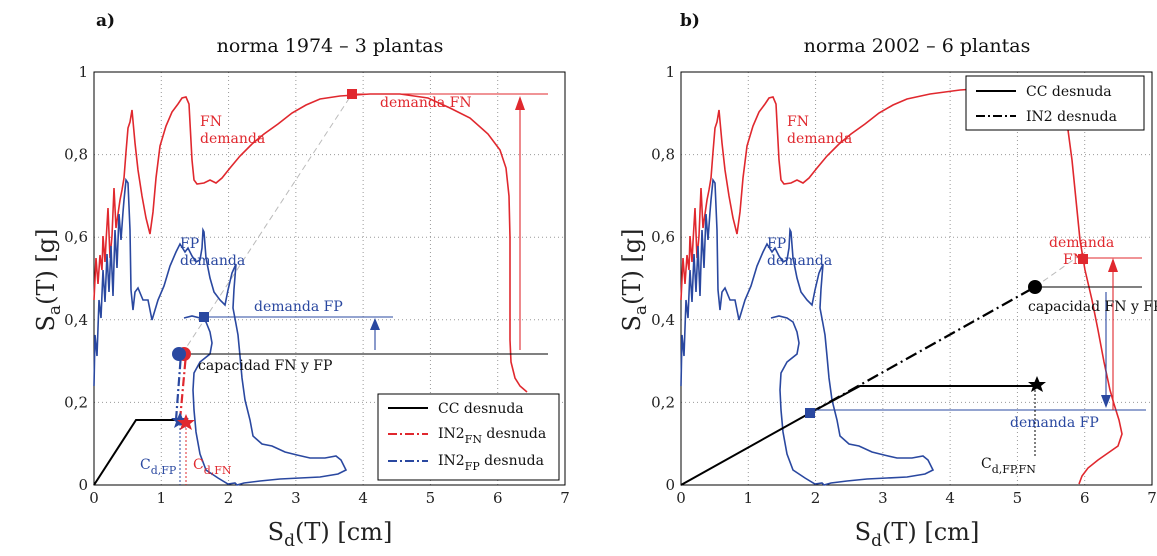 The image size is (1157, 556). What do you see at coordinates (375, 324) in the screenshot?
I see `panel-a-fp-arrowhead` at bounding box center [375, 324].